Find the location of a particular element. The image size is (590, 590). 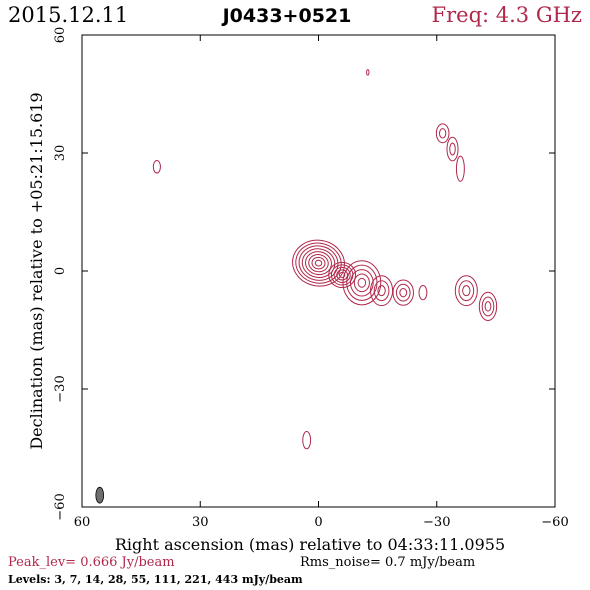

x-tick-label: −60 is located at coordinates (554, 522).